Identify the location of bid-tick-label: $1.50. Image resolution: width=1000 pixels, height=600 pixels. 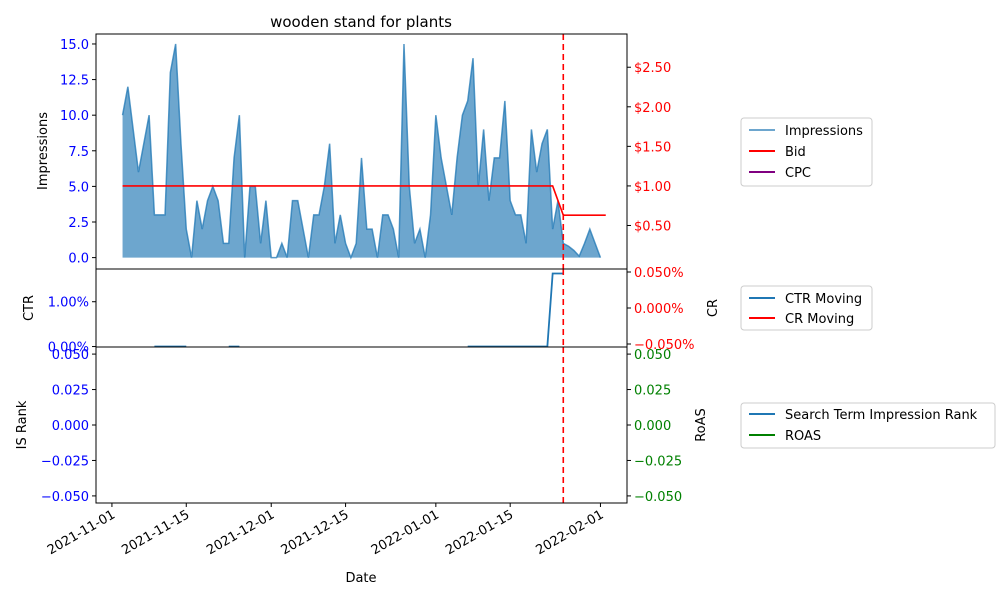
(652, 147).